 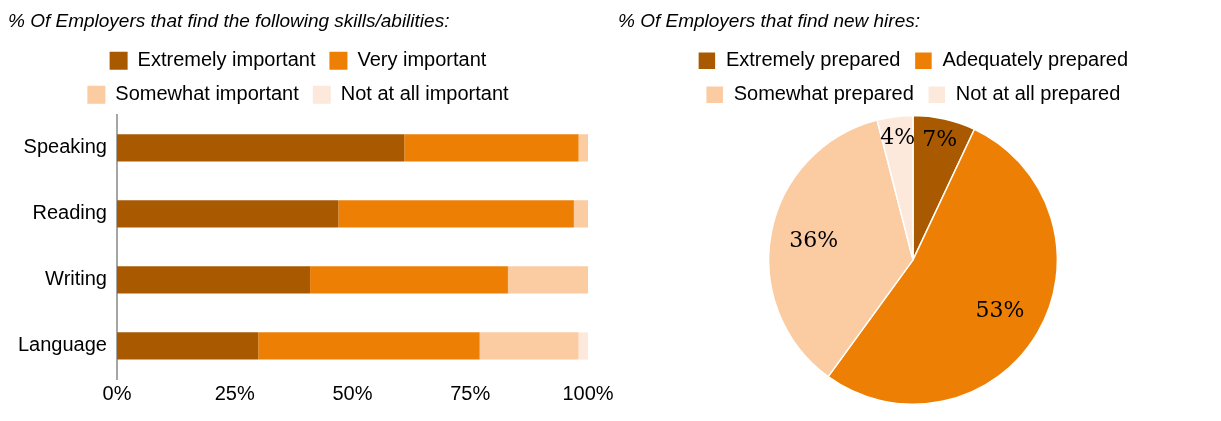 I want to click on y-tick-label: Language, so click(x=62, y=344).